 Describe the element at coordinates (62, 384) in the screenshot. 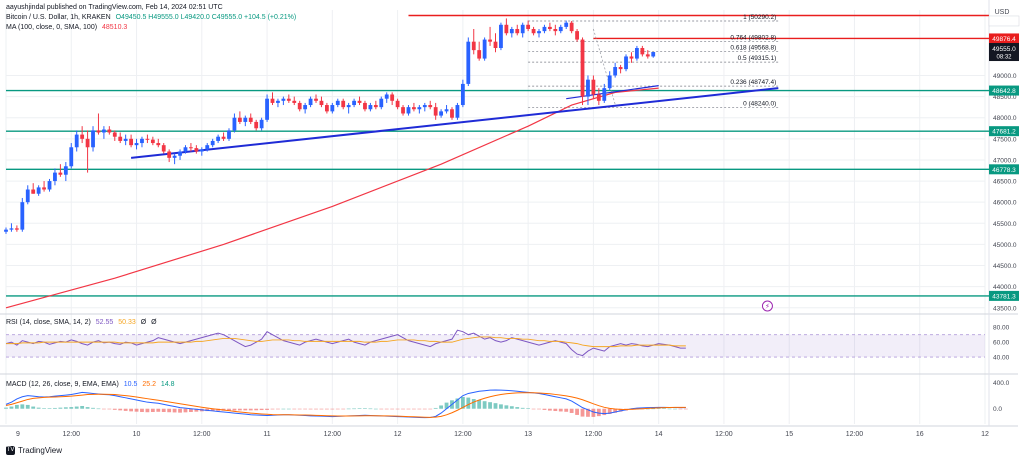

I see `macd-label: MACD (12, 26, close, 9, EMA, EMA)` at that location.